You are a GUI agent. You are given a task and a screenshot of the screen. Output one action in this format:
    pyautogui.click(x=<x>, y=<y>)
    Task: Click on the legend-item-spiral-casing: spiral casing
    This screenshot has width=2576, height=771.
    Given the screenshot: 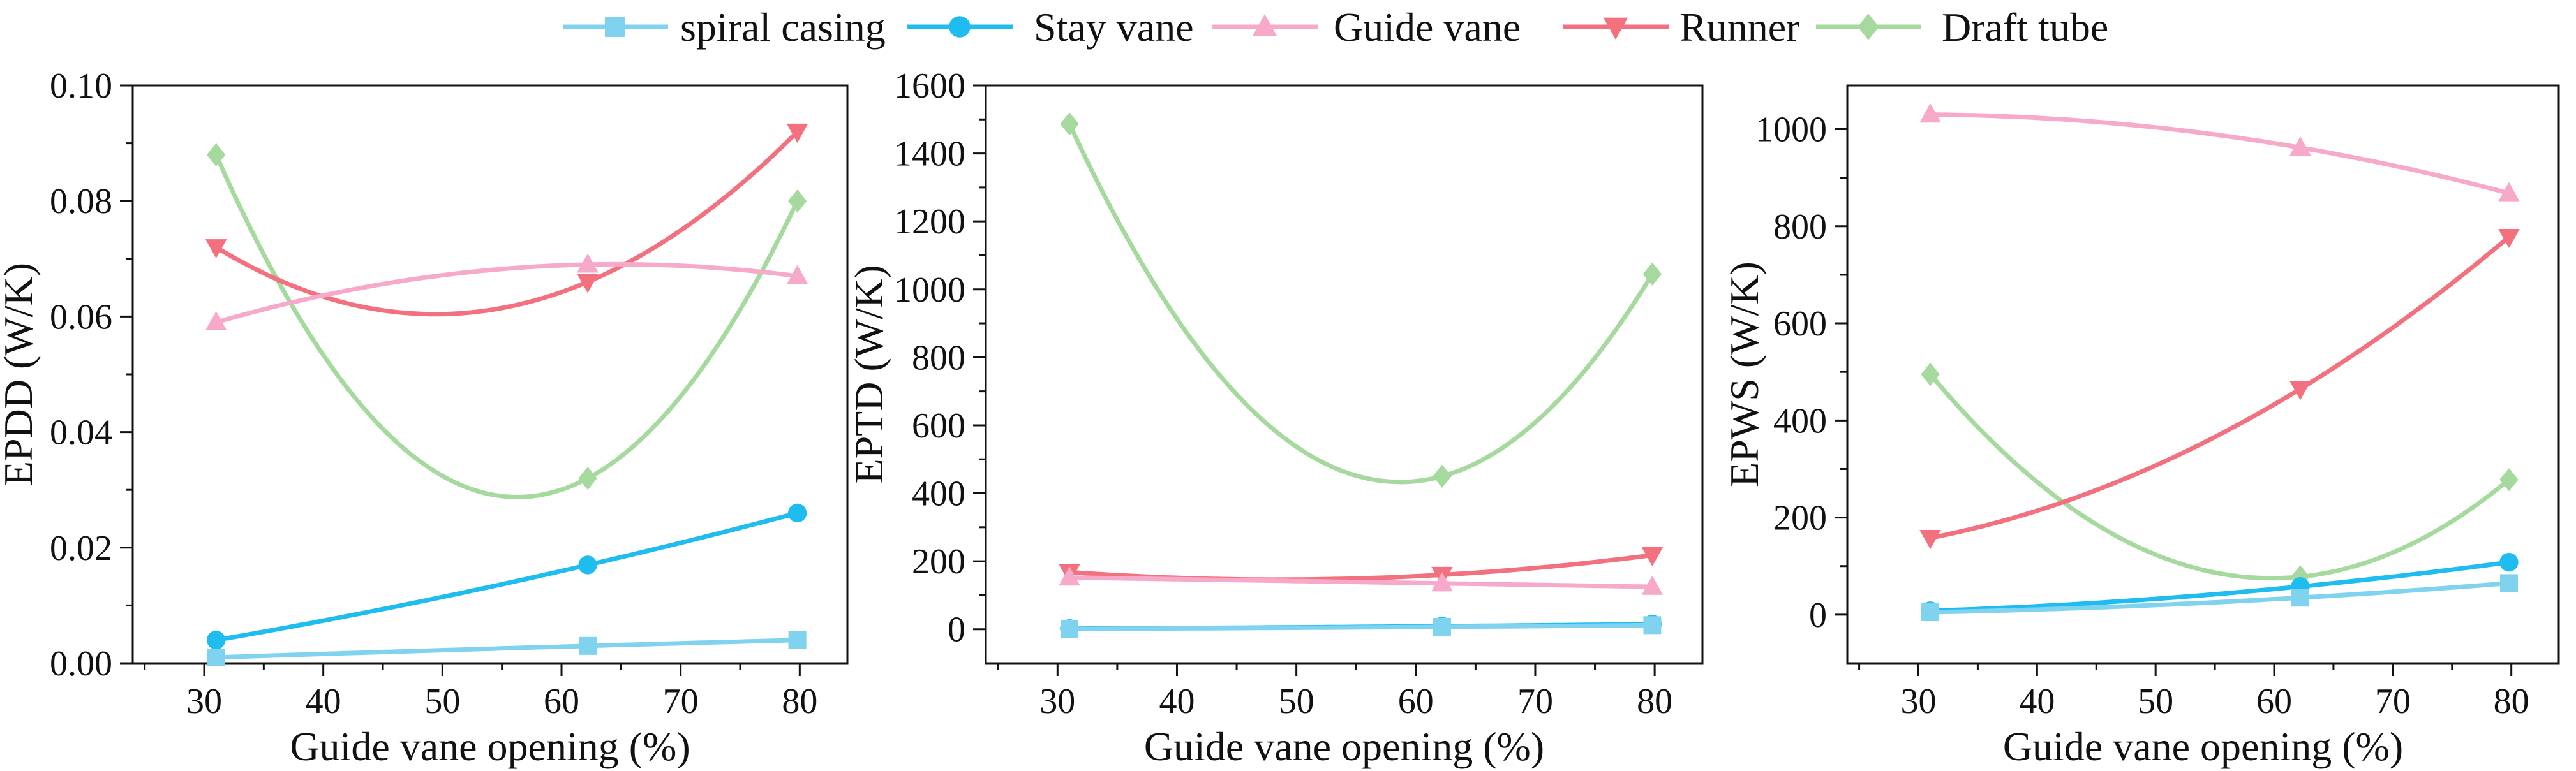 What is the action you would take?
    pyautogui.click(x=724, y=27)
    